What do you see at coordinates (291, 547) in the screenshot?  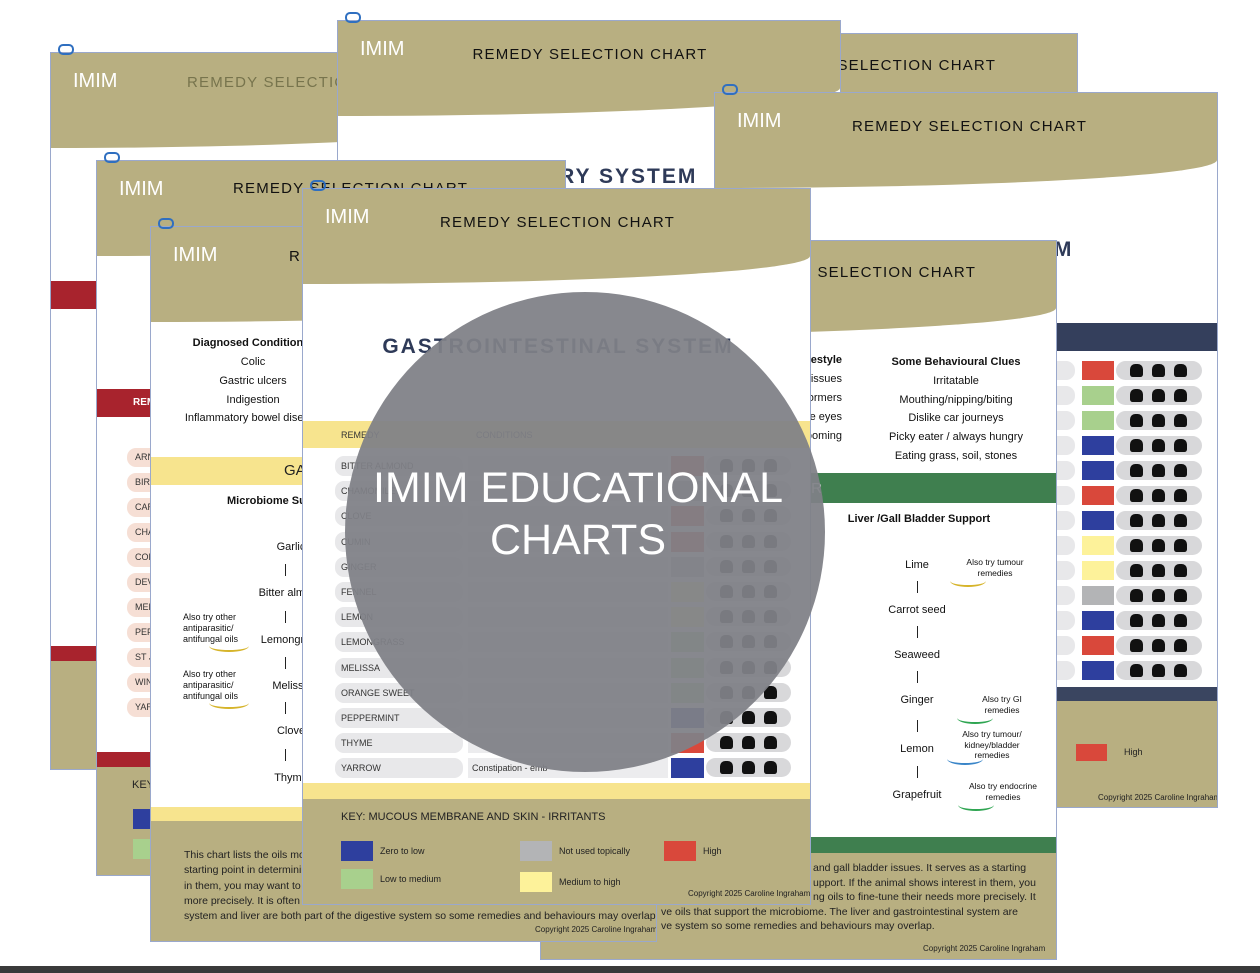 I see `oil-name: Garlic` at bounding box center [291, 547].